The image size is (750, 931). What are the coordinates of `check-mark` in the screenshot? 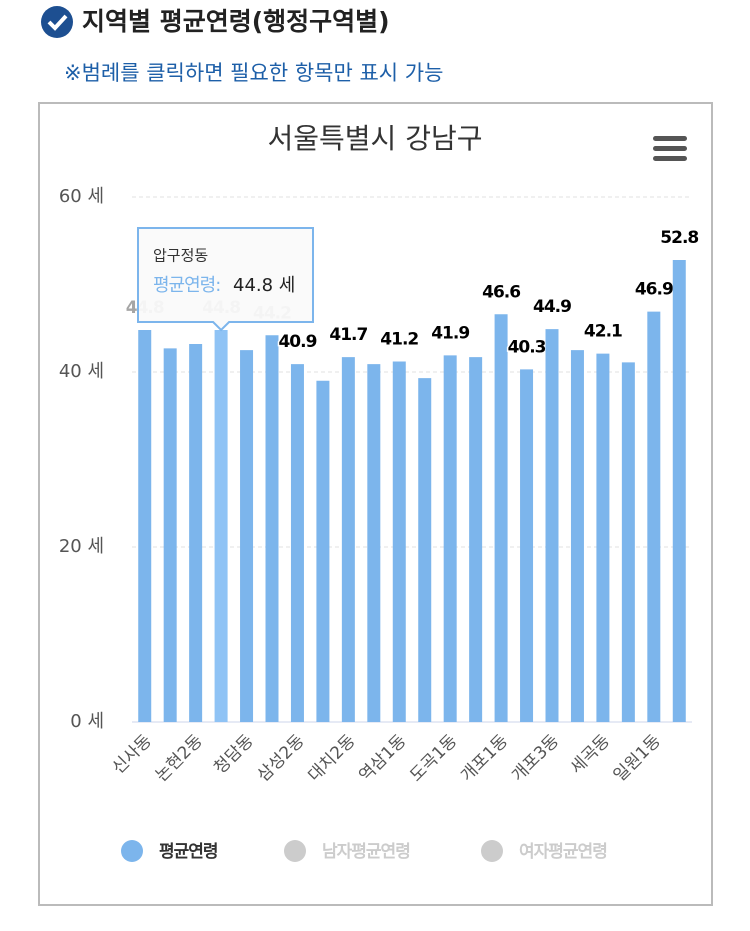 It's located at (57, 22).